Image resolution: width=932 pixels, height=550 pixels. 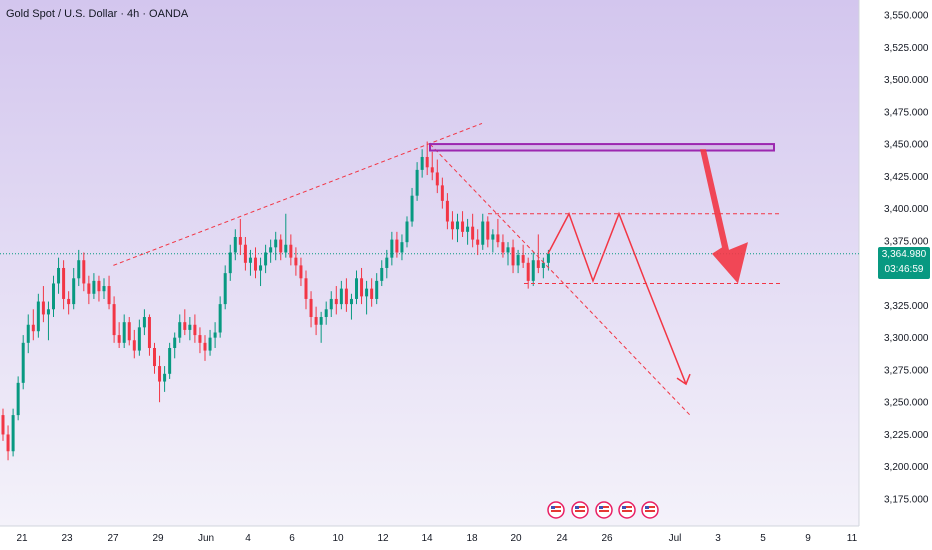 I want to click on price-tick-label: 3,375.000, so click(x=906, y=241).